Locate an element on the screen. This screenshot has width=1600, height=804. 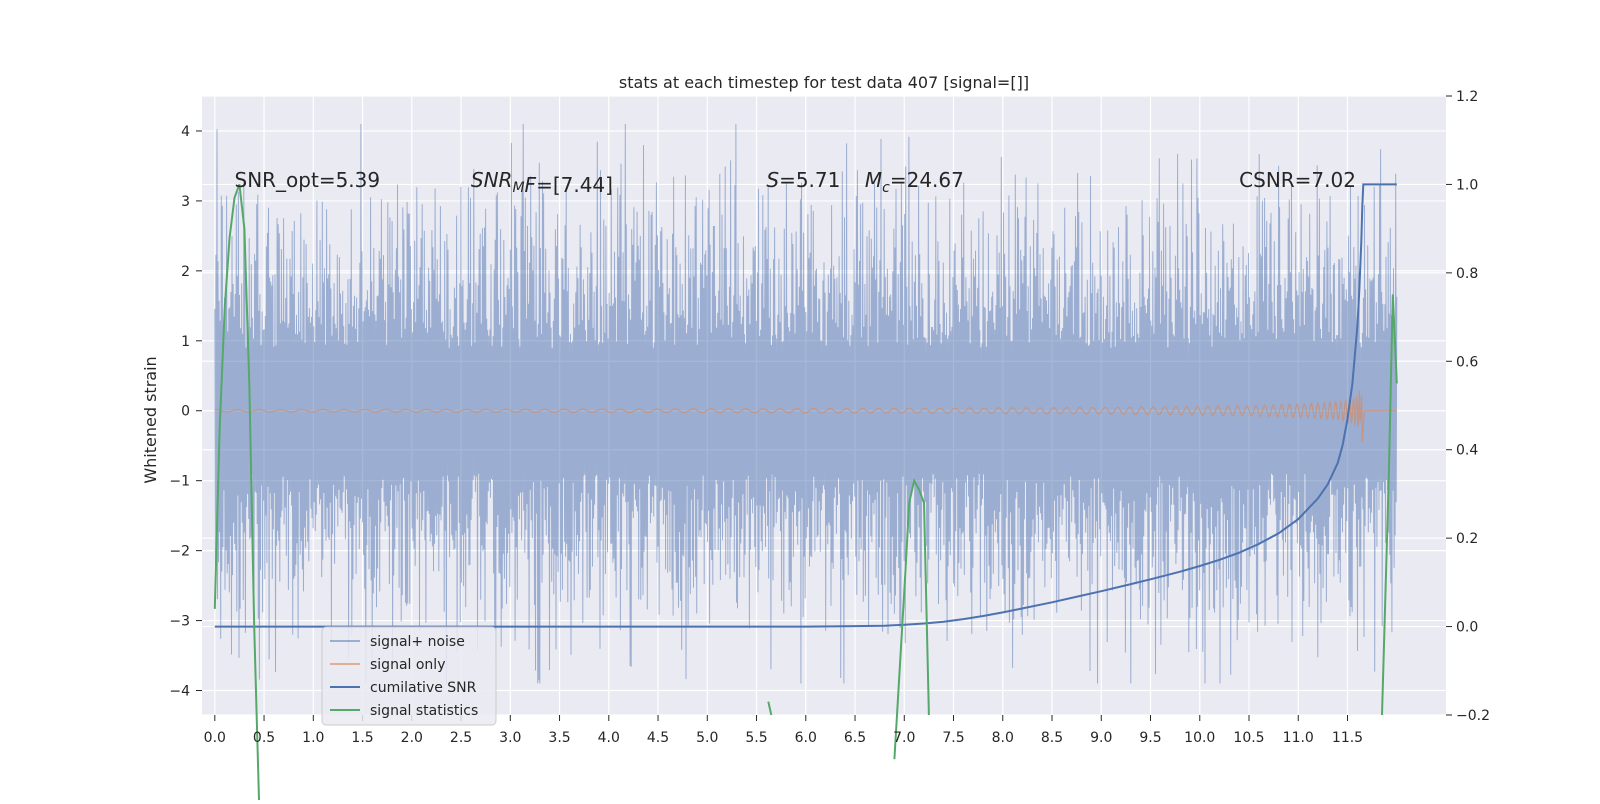
y-tick-label: −4 is located at coordinates (179, 692).